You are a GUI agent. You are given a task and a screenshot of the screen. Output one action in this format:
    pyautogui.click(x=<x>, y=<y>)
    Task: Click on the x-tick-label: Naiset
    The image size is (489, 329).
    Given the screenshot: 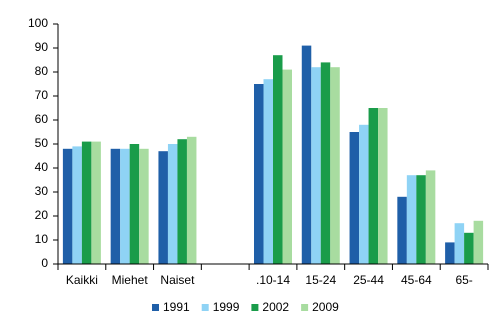 What is the action you would take?
    pyautogui.click(x=177, y=280)
    